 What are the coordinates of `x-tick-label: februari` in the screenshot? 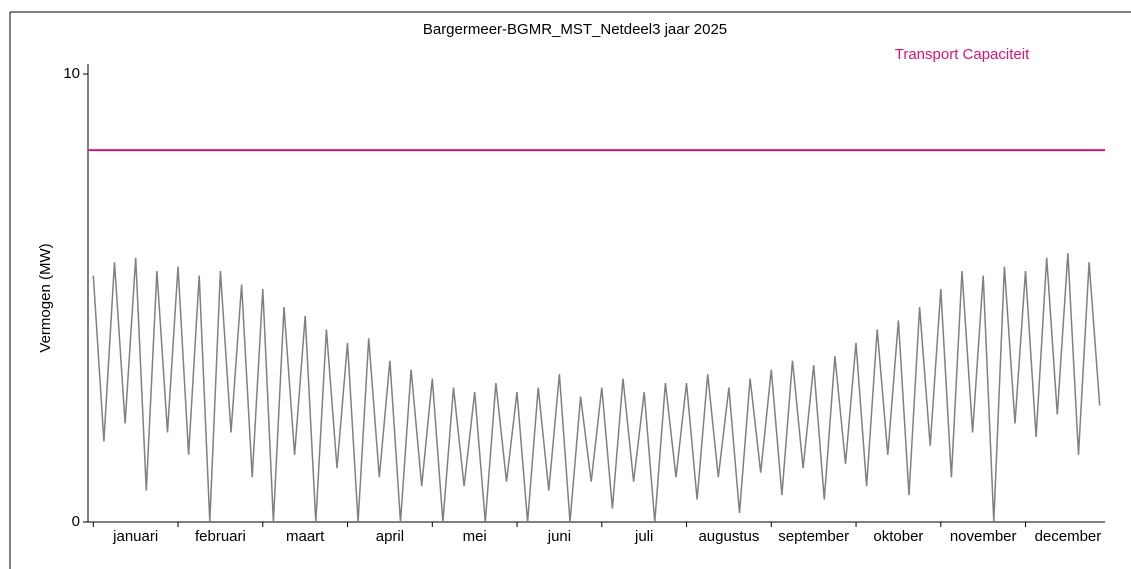 It's located at (220, 536).